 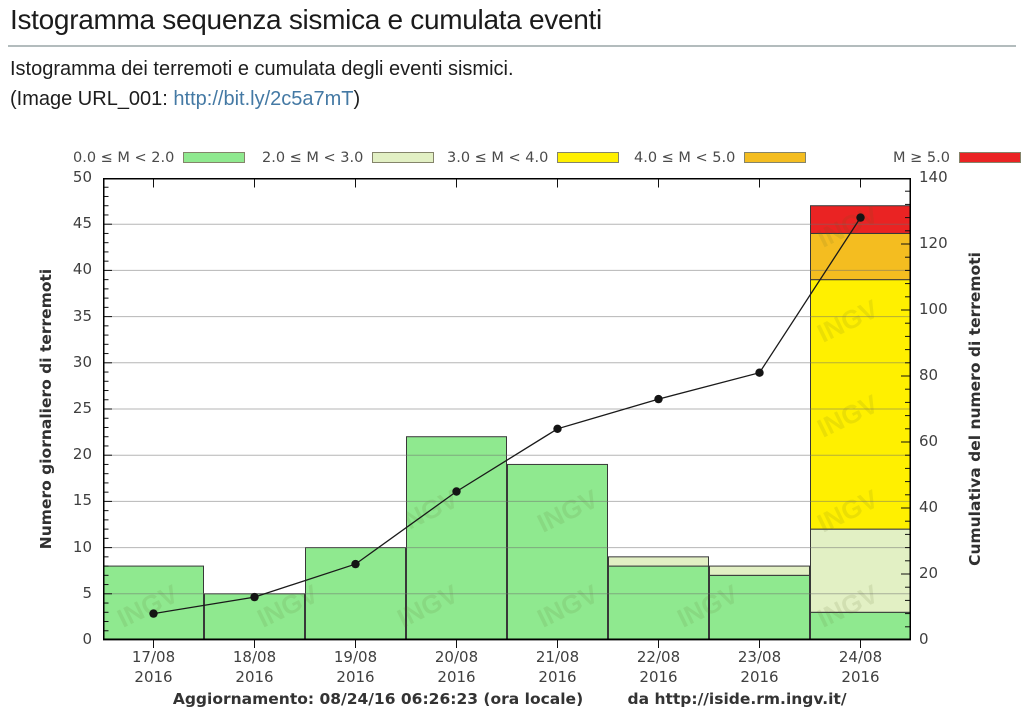 I want to click on tick-label: 120, so click(x=933, y=243).